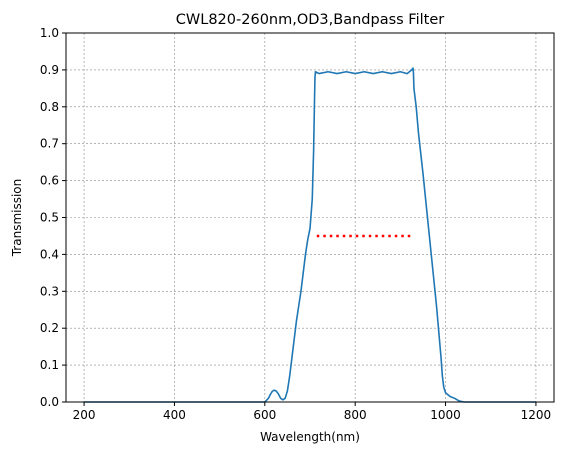 This screenshot has width=567, height=455. I want to click on y-tick-label: 0.1, so click(49, 365).